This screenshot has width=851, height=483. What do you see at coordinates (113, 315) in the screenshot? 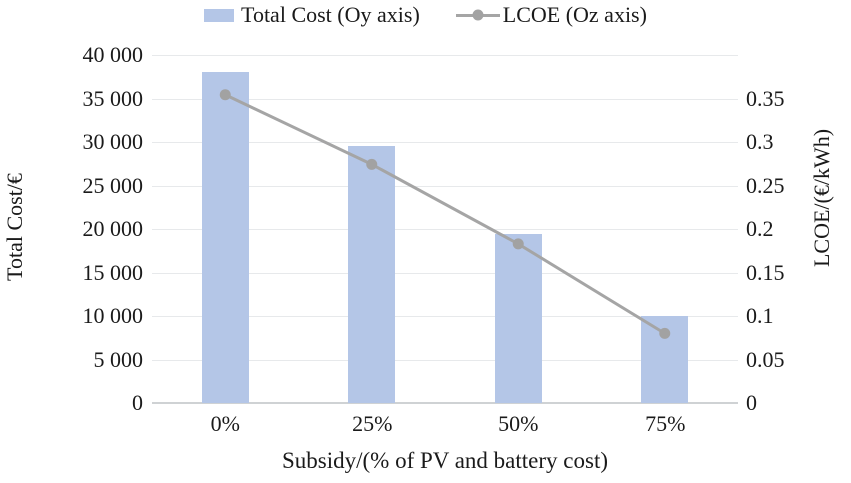
I see `y-tick-left: 10 000` at bounding box center [113, 315].